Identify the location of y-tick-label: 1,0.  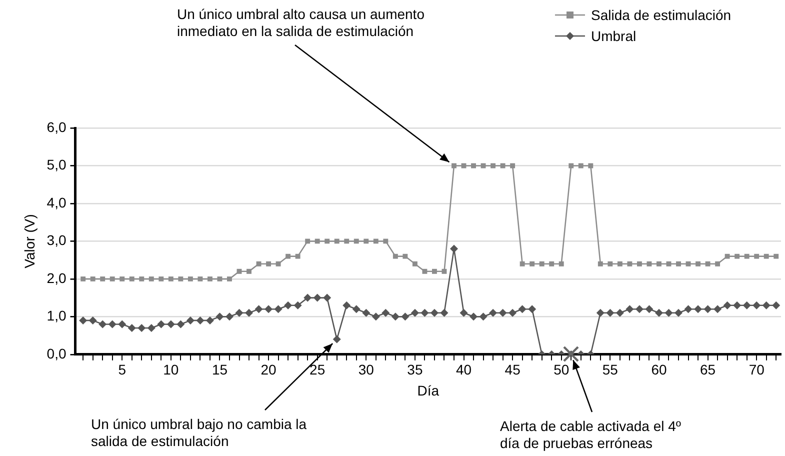
(56, 316).